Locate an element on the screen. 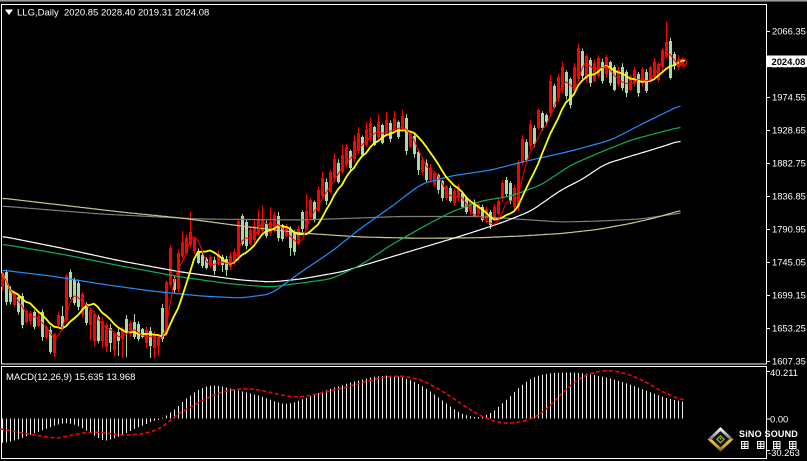  svg-text: 1745.05 is located at coordinates (789, 262).